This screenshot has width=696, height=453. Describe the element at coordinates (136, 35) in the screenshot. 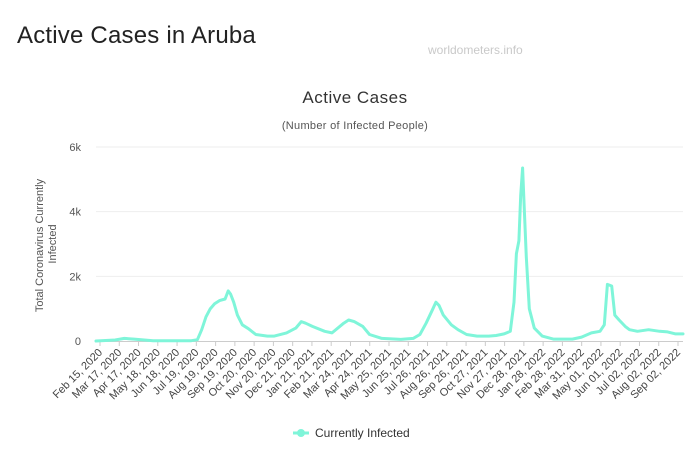

I see `page-title: Active Cases in Aruba` at that location.